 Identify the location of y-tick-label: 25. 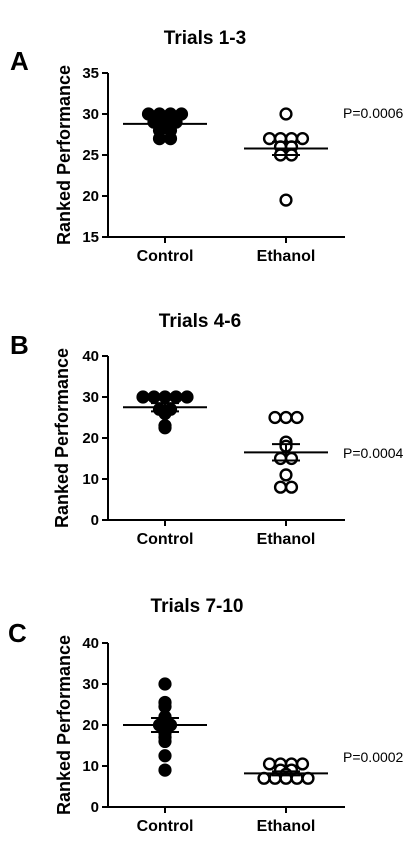
(90, 155).